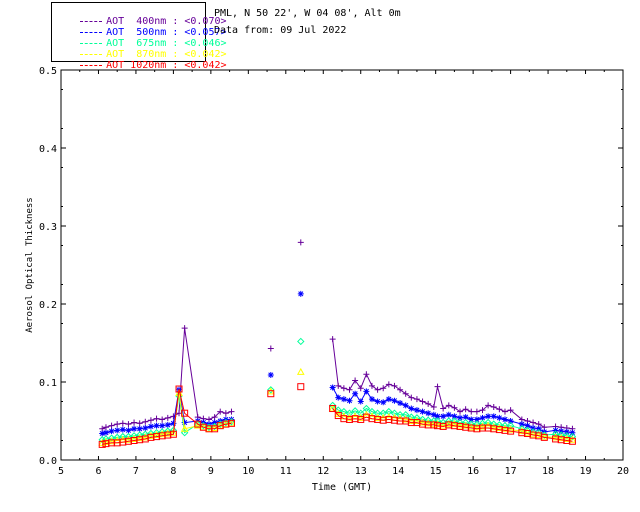  I want to click on x-tick-label: 19, so click(586, 471).